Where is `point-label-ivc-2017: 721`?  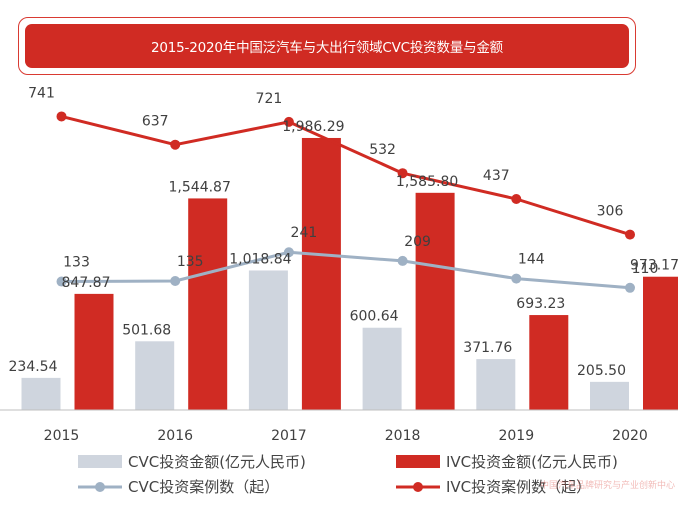 point-label-ivc-2017: 721 is located at coordinates (269, 99).